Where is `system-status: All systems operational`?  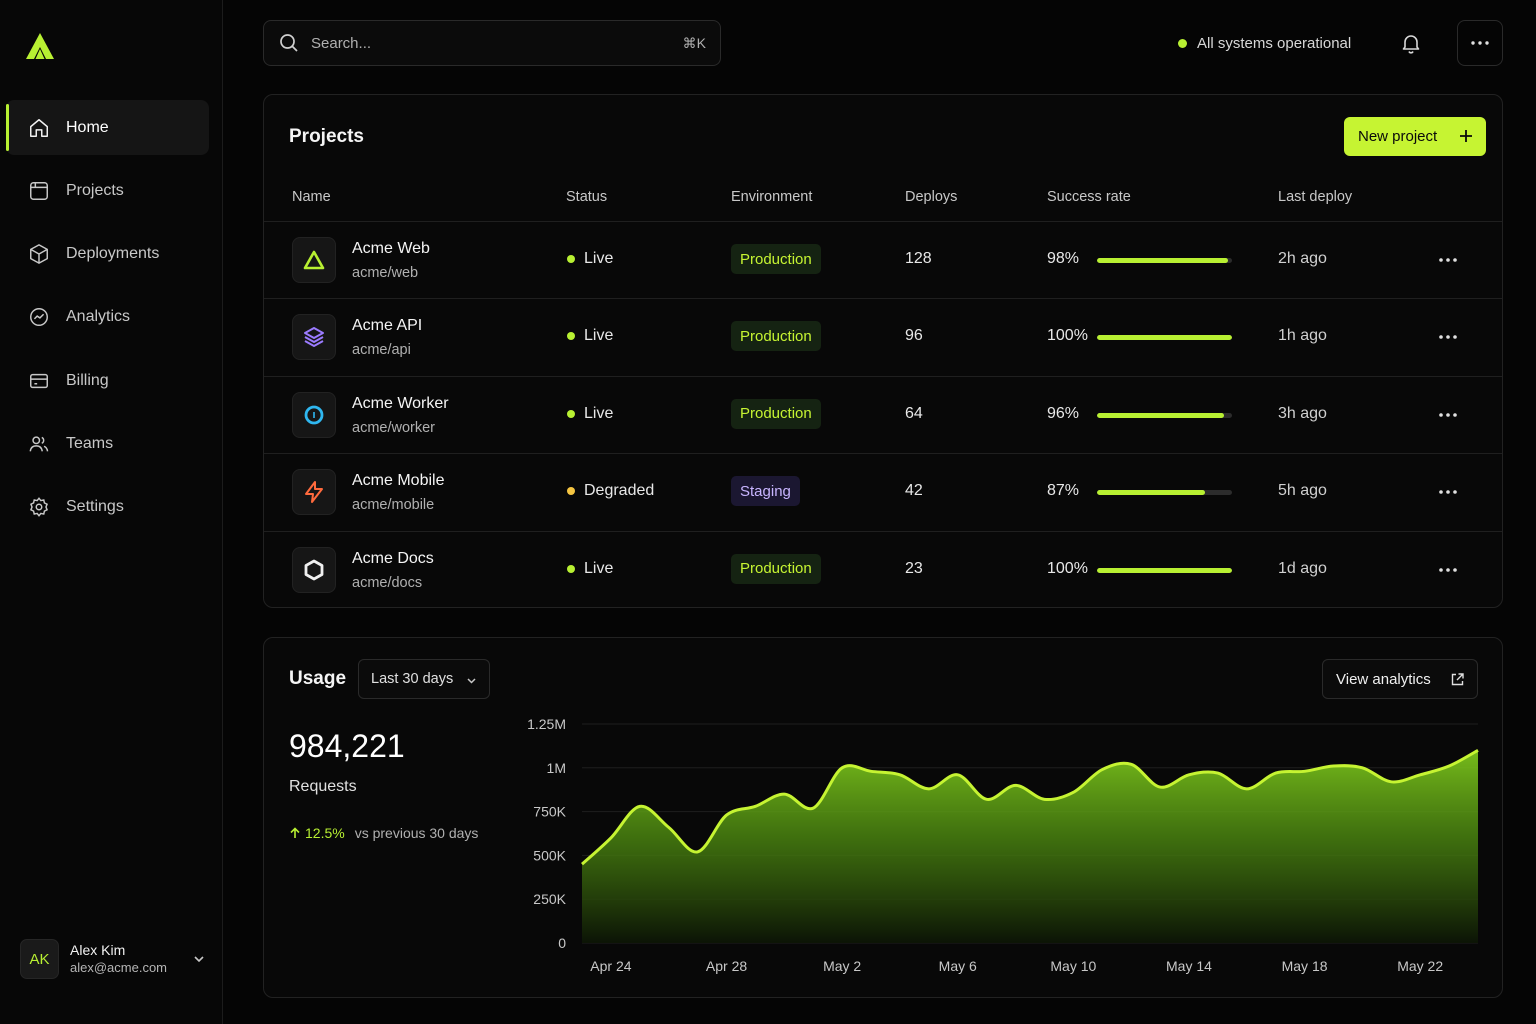 system-status: All systems operational is located at coordinates (1264, 43).